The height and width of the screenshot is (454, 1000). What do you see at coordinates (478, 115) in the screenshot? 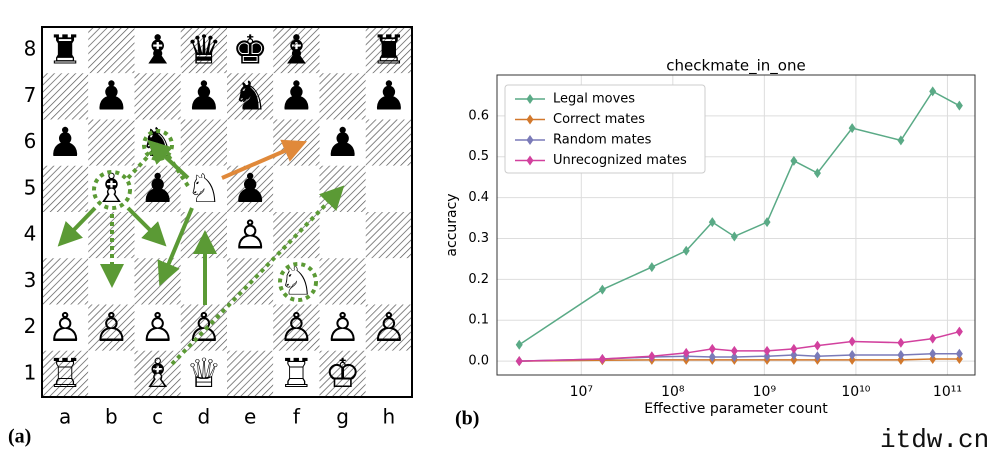
I see `y-tick-label: 0.6` at bounding box center [478, 115].